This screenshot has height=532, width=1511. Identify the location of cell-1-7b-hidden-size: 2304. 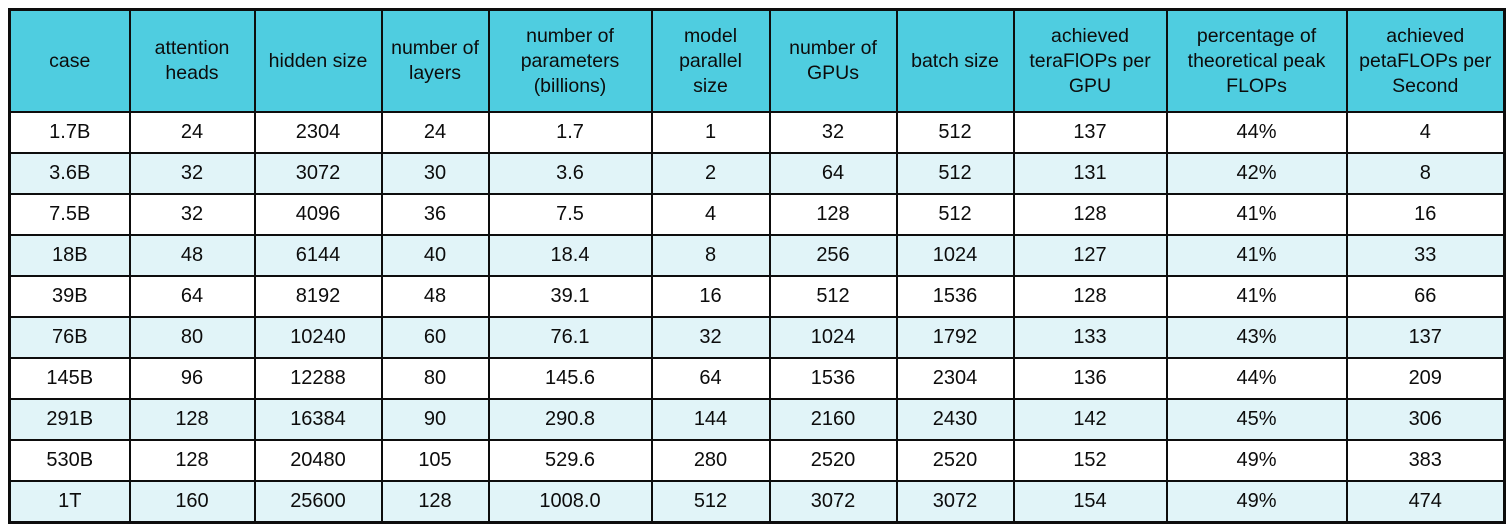
(318, 132).